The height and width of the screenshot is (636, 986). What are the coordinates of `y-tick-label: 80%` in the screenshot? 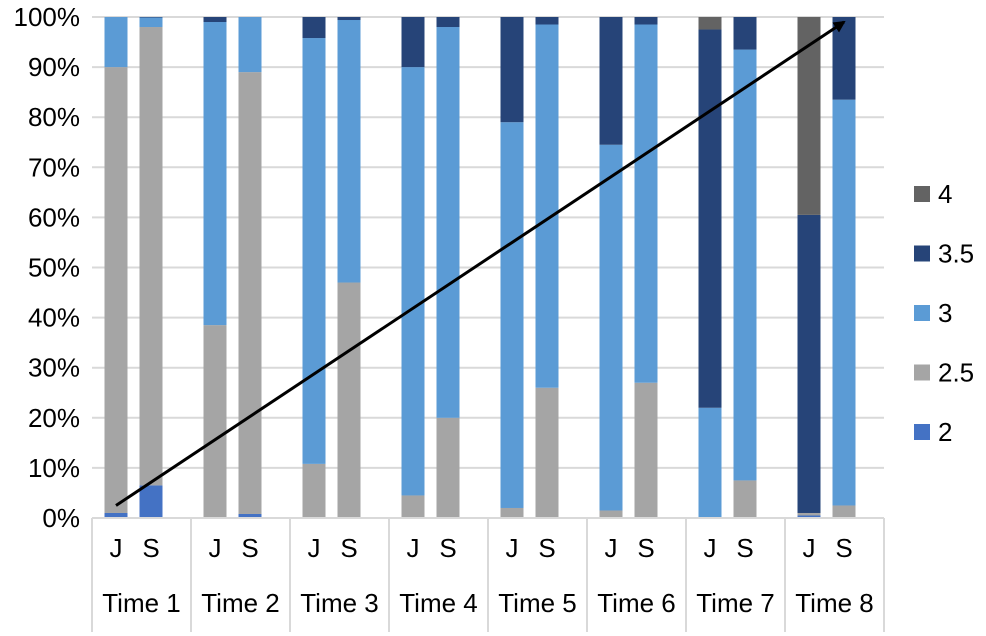 It's located at (54, 117).